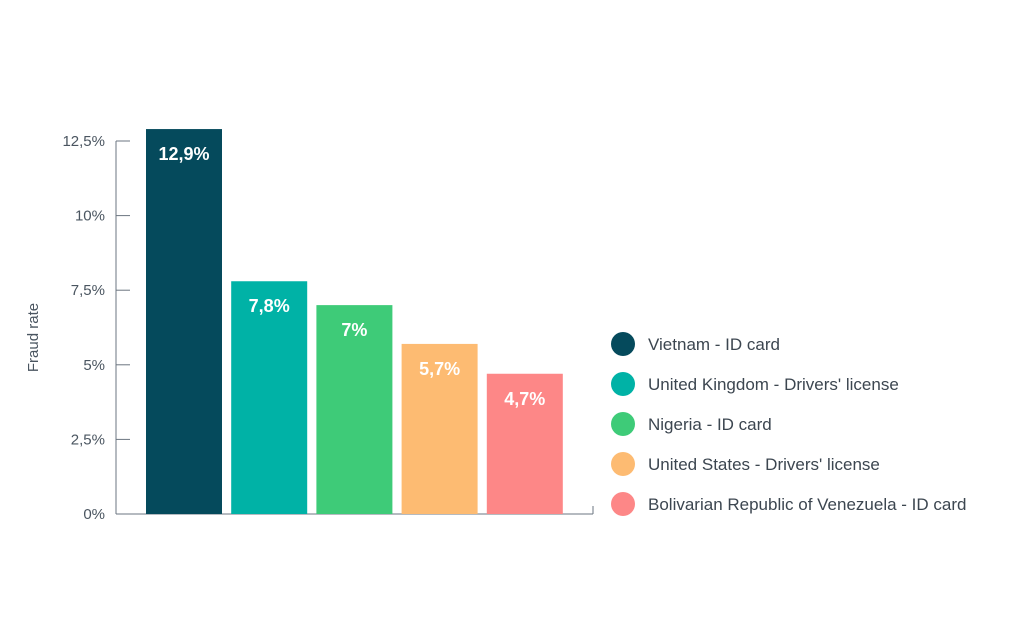  I want to click on legend-item: United States - Drivers' license, so click(745, 464).